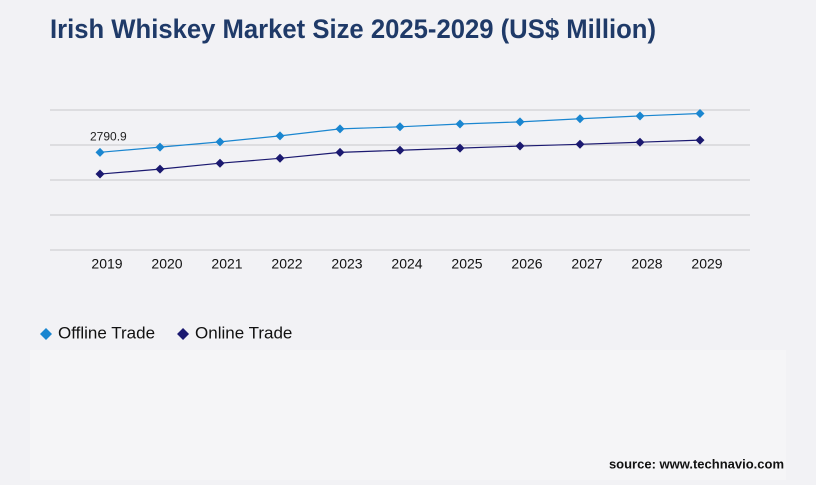  Describe the element at coordinates (586, 264) in the screenshot. I see `x-tick-label: 2027` at that location.